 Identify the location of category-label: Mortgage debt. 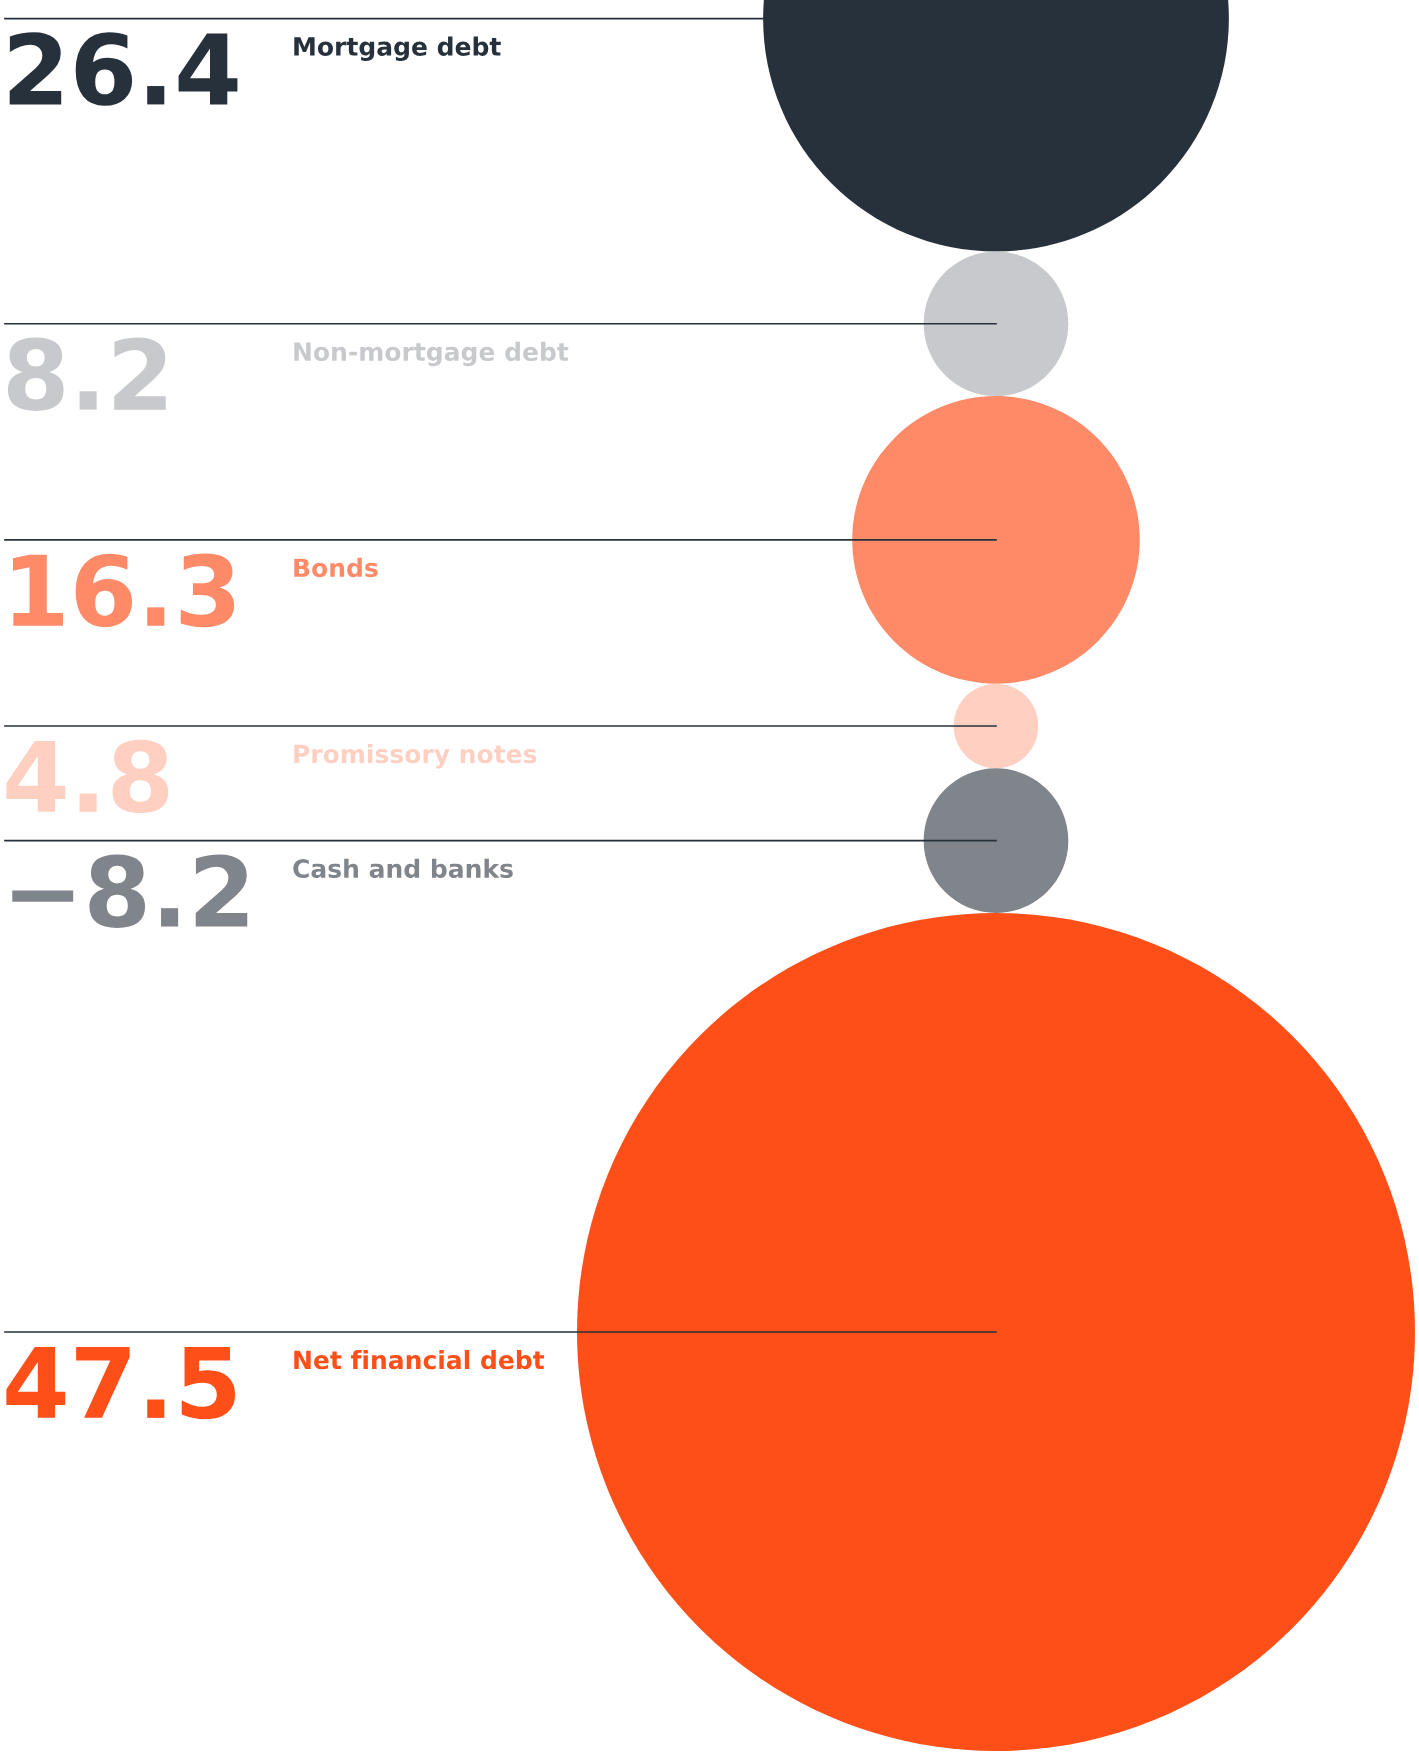
(397, 48).